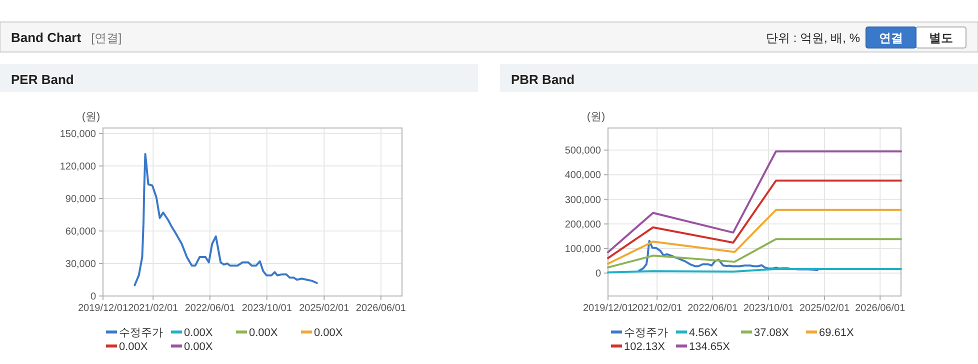 This screenshot has width=978, height=364. What do you see at coordinates (80, 199) in the screenshot?
I see `y-tick-label: 90,000` at bounding box center [80, 199].